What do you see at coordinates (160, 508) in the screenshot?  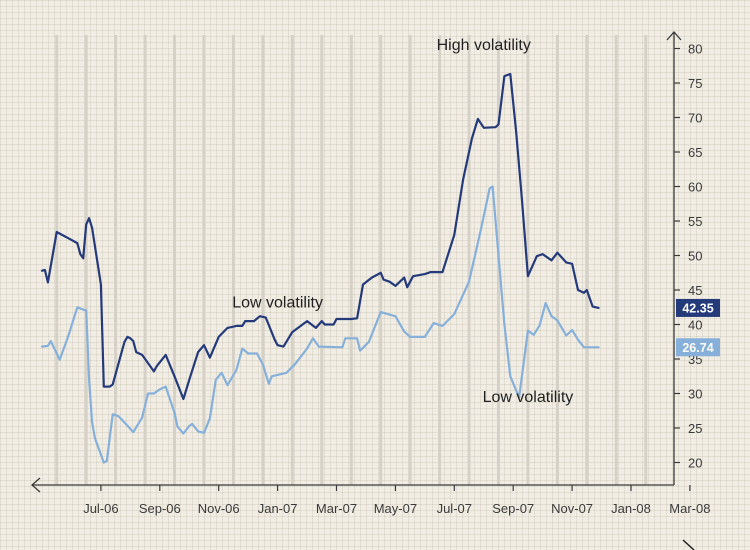 I see `x-tick-label: Sep-06` at bounding box center [160, 508].